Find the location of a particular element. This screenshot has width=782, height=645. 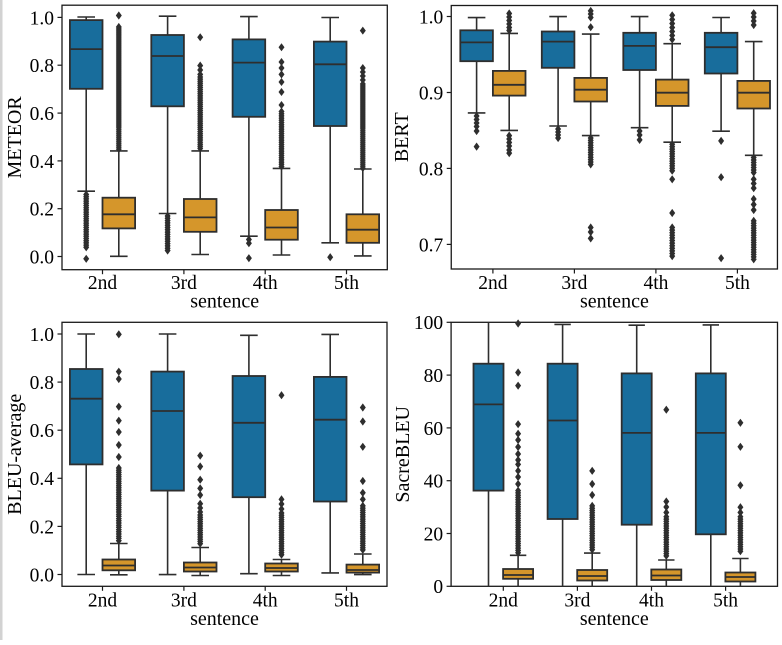

svg-text: 0.7 is located at coordinates (431, 245).